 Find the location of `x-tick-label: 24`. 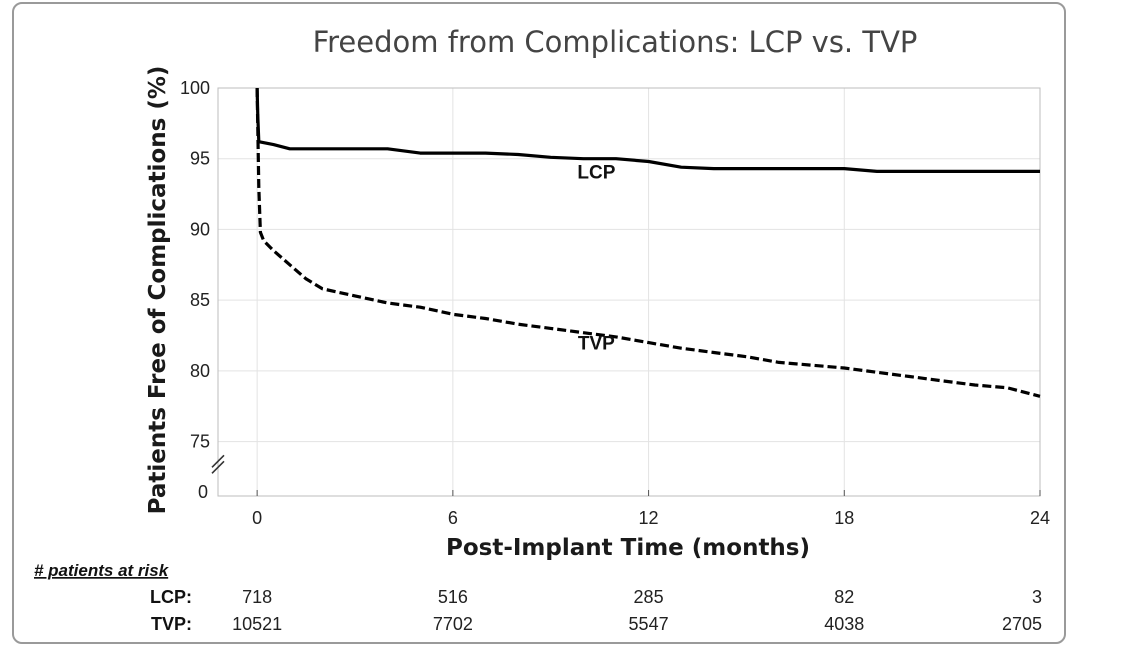

x-tick-label: 24 is located at coordinates (1040, 518).